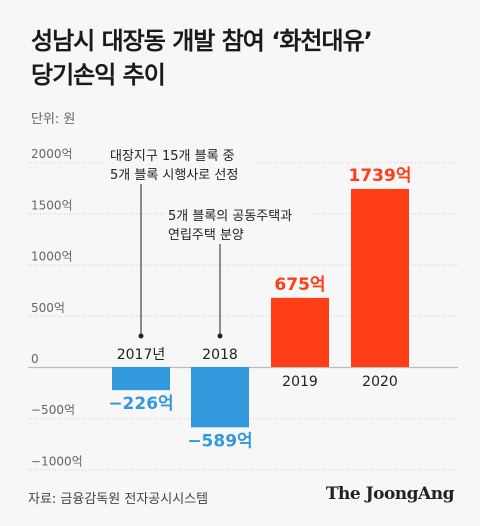 The width and height of the screenshot is (480, 526). I want to click on y-tick-label: 1500억, so click(52, 205).